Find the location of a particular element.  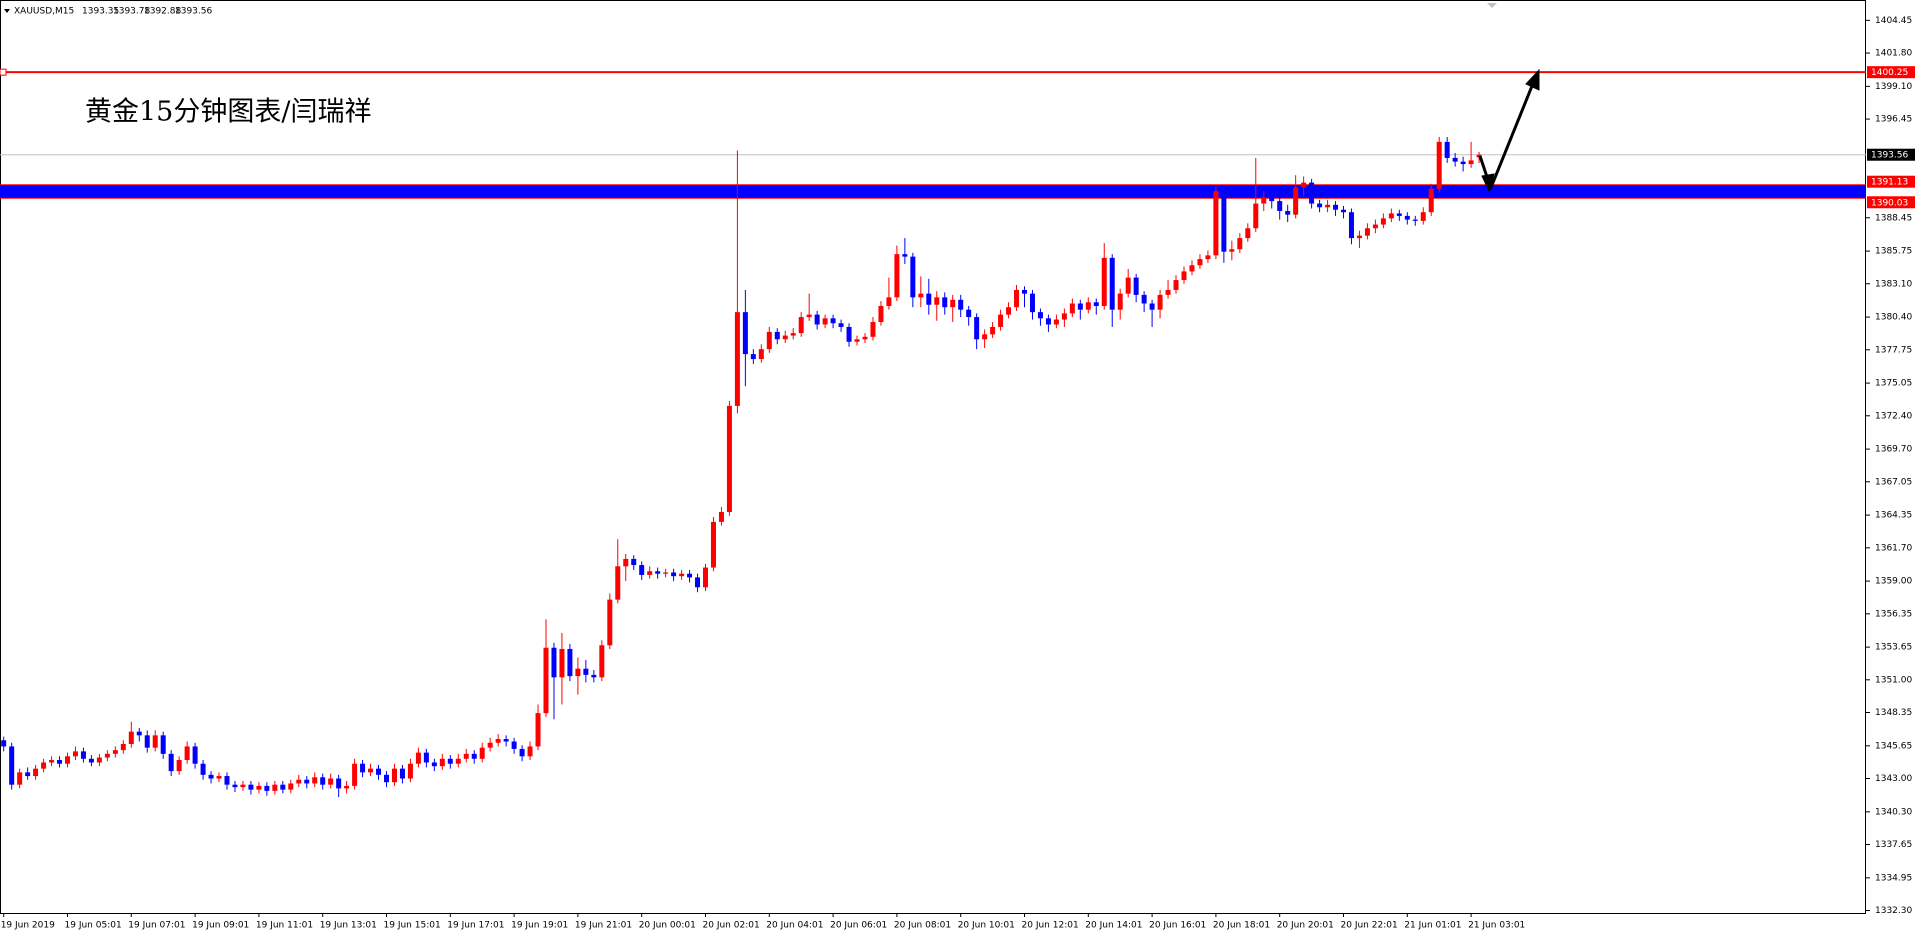

x-tick-label: 20 Jun 22:01 is located at coordinates (1369, 926).